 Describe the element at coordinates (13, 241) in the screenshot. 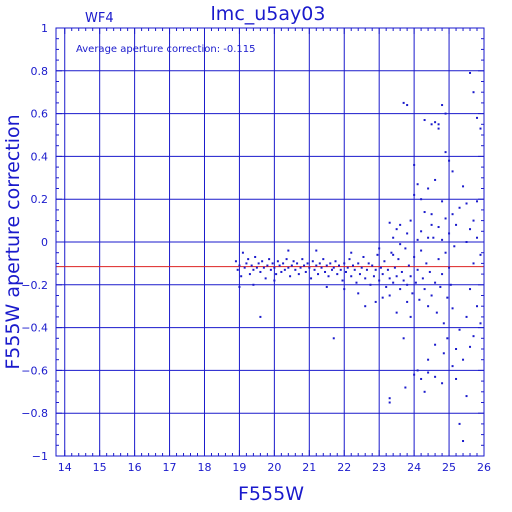

I see `y-axis-label: F555W aperture correction` at that location.